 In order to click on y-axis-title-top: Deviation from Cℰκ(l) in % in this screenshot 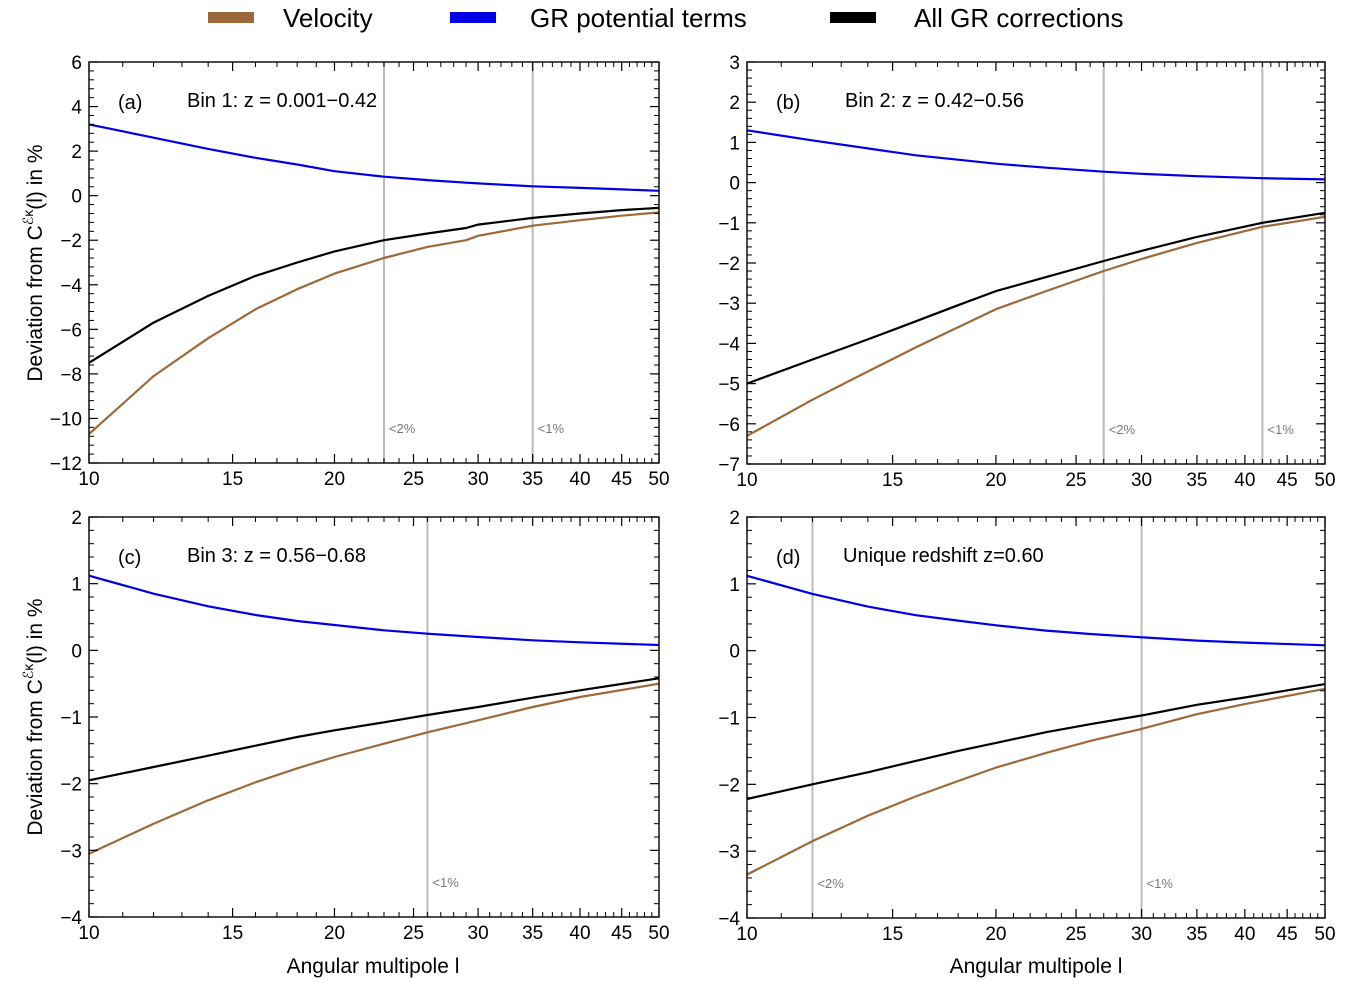, I will do `click(33, 262)`.